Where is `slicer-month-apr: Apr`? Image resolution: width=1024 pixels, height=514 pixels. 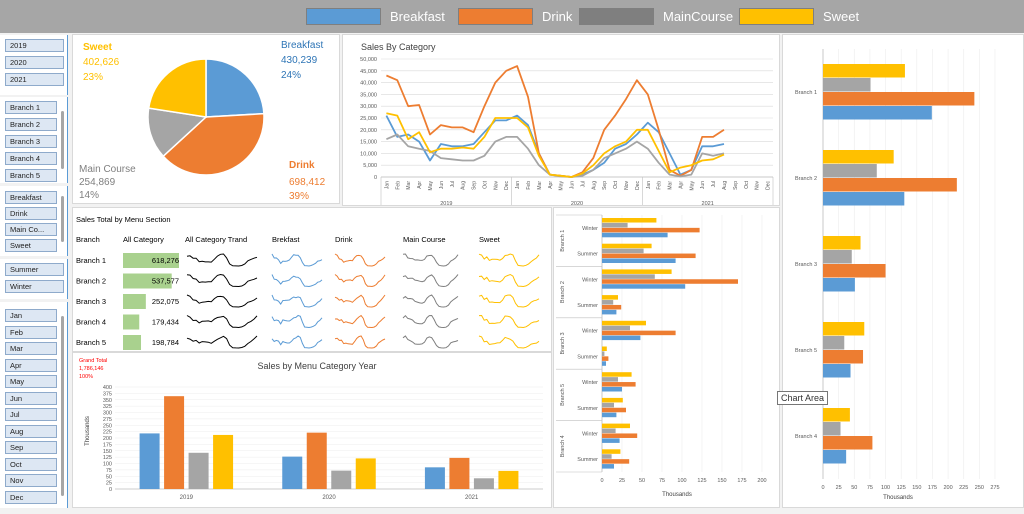 slicer-month-apr: Apr is located at coordinates (31, 365).